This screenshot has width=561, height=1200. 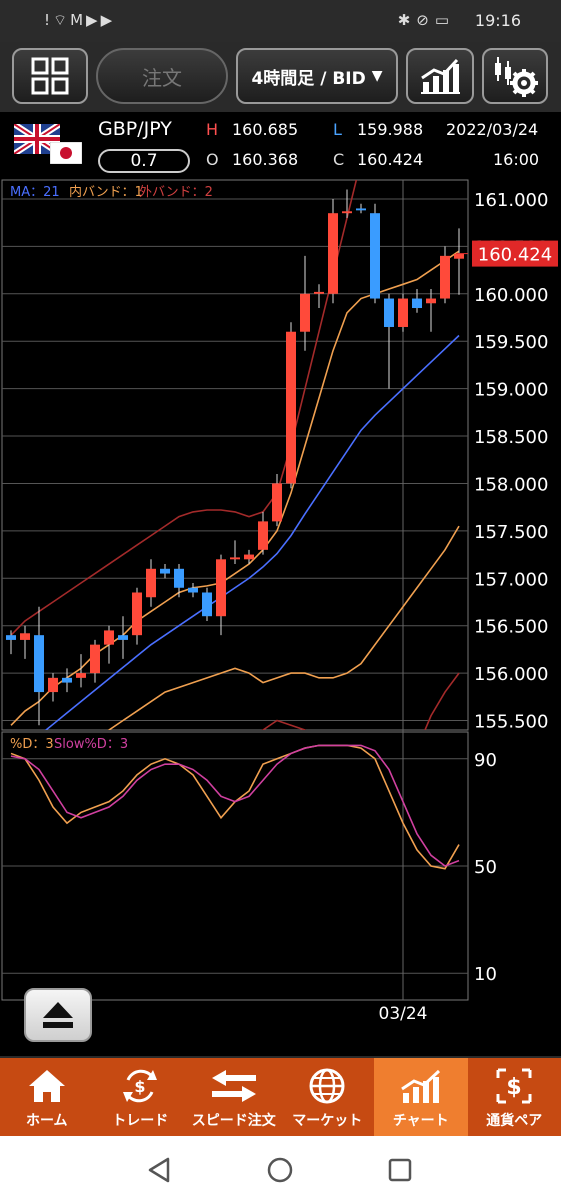 What do you see at coordinates (35, 192) in the screenshot?
I see `indicator-legend: MA：21` at bounding box center [35, 192].